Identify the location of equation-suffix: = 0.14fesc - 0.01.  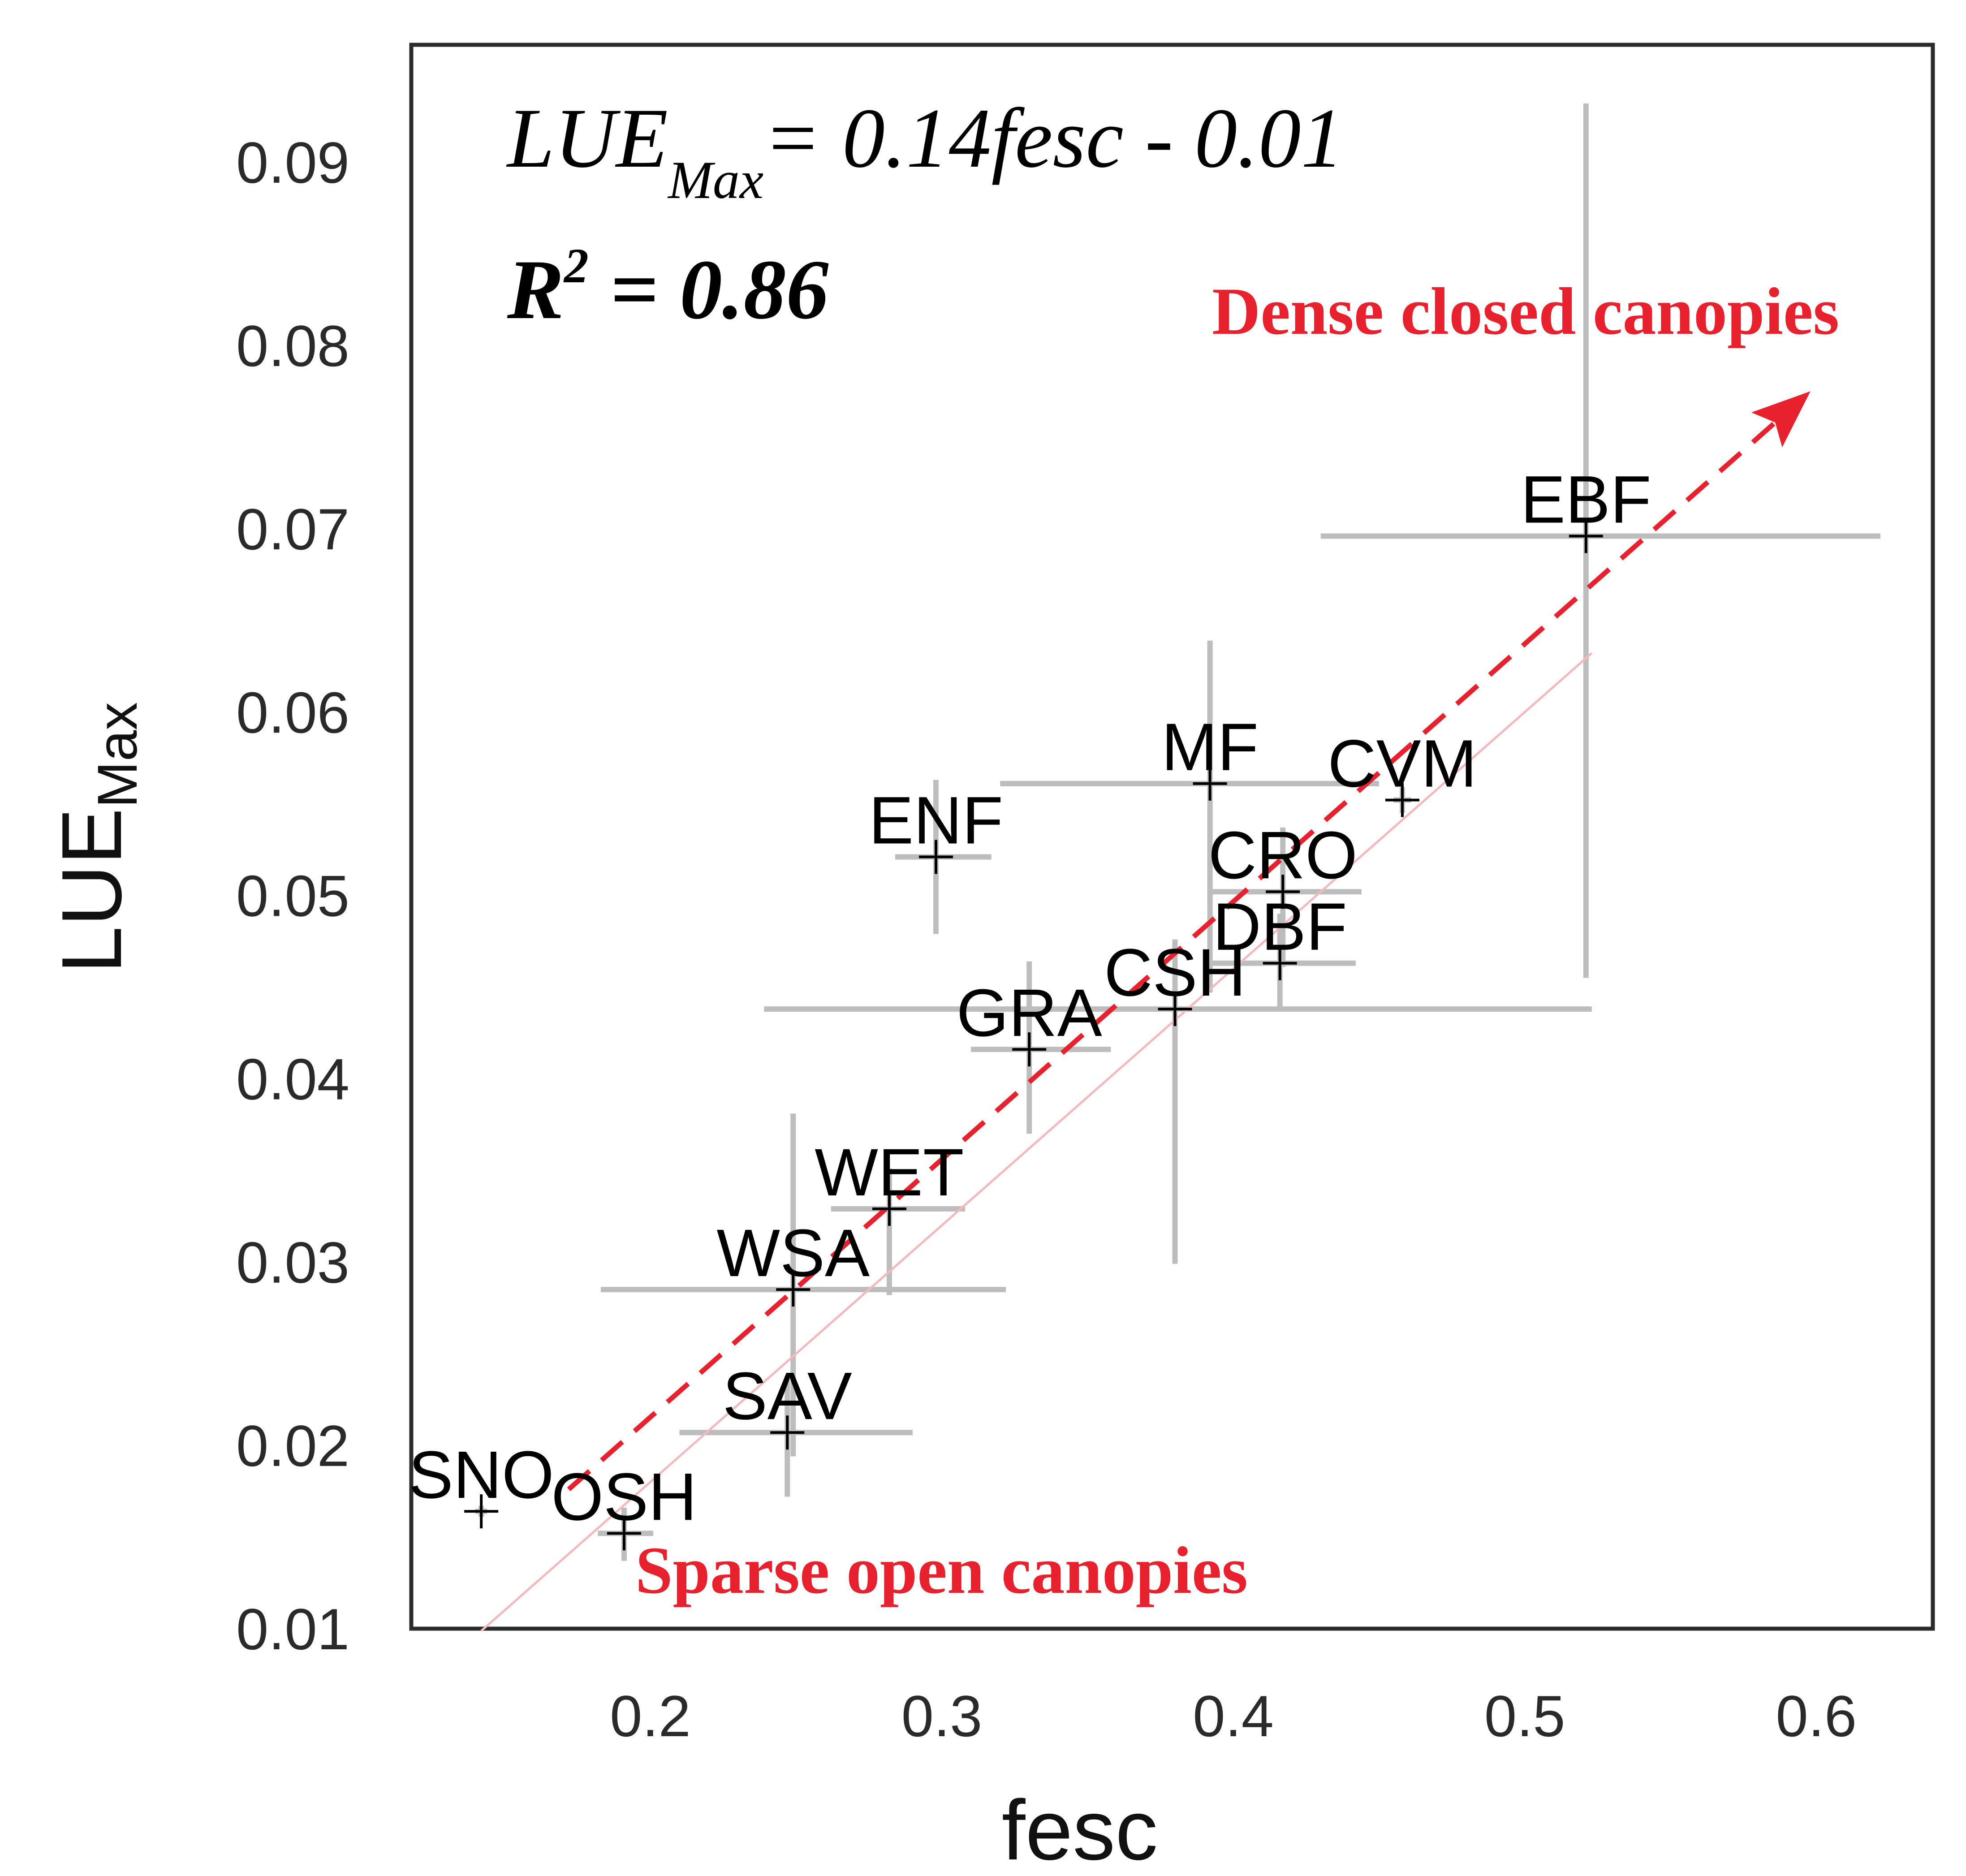
(1053, 138).